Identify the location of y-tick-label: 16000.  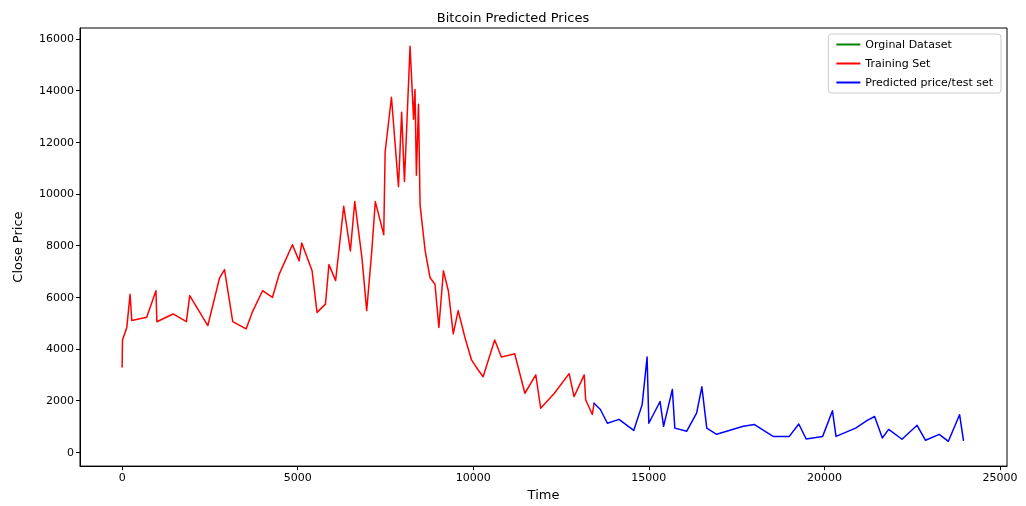
(56, 39).